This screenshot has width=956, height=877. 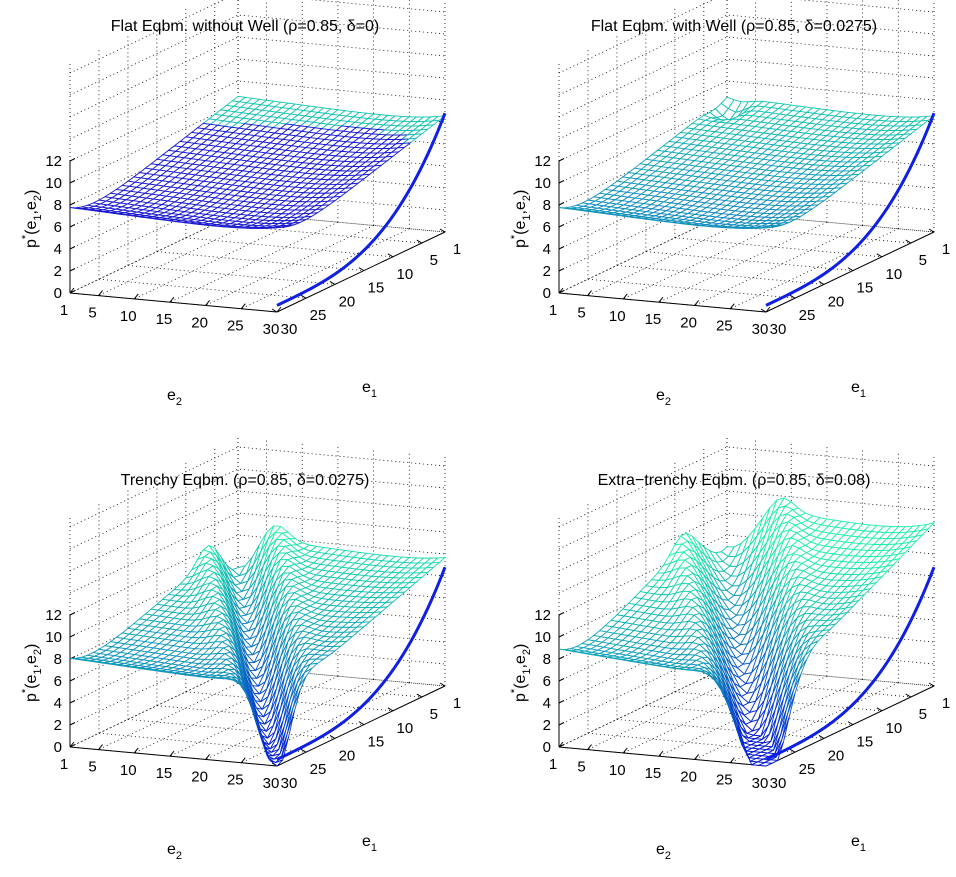 I want to click on e1-tick-label: 10, so click(x=894, y=728).